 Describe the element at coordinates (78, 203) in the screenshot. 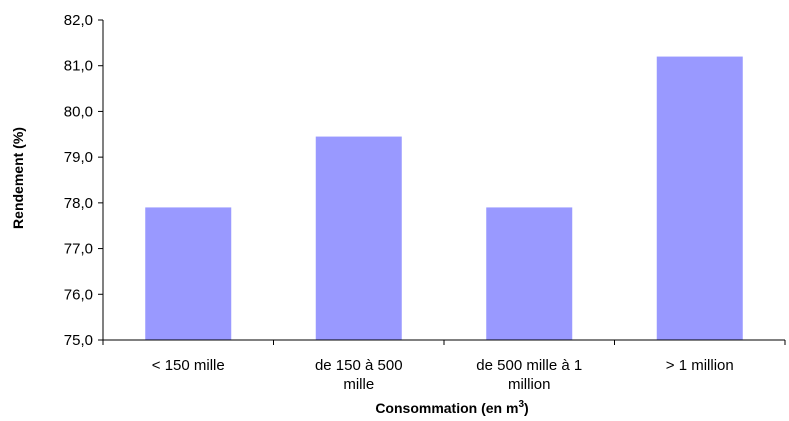

I see `y-tick-label: 78,0` at that location.